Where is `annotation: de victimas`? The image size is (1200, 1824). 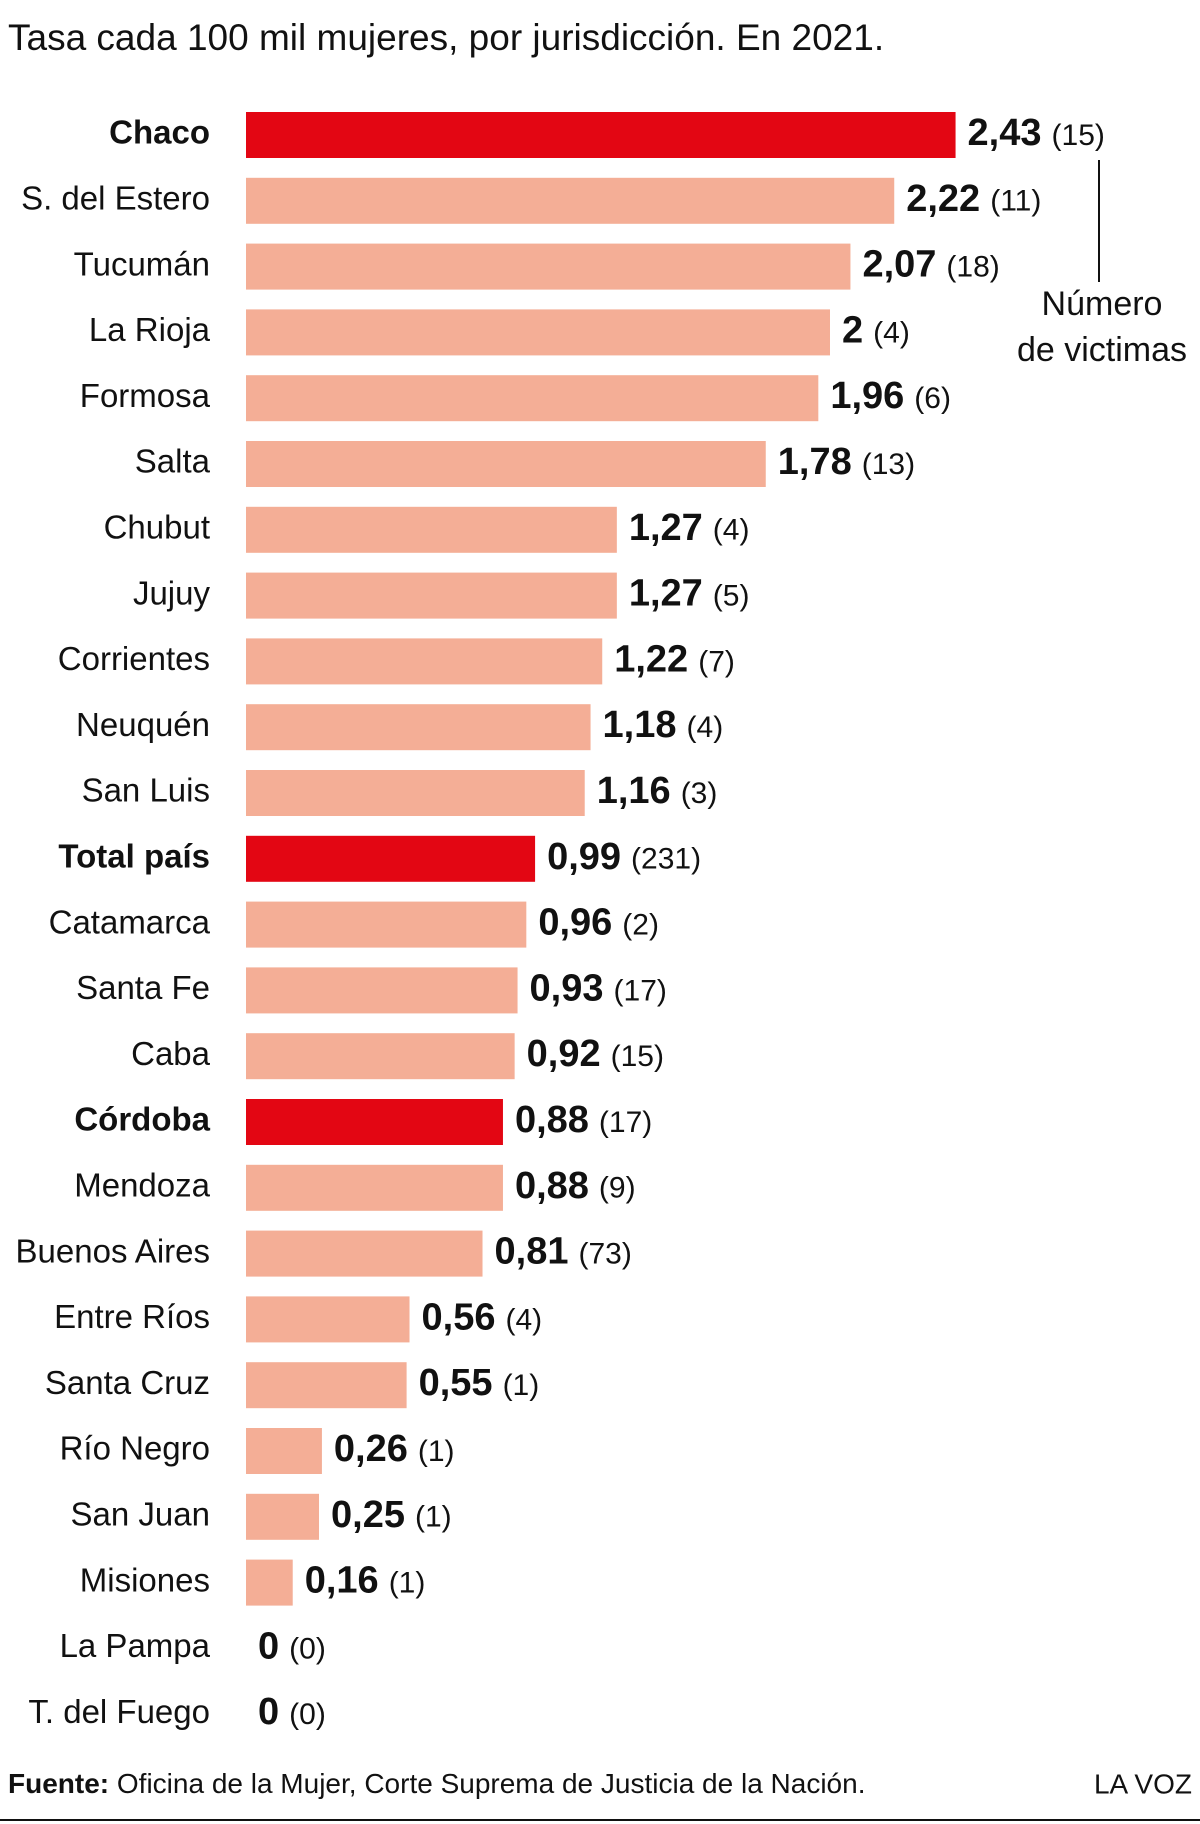
annotation: de victimas is located at coordinates (1102, 350).